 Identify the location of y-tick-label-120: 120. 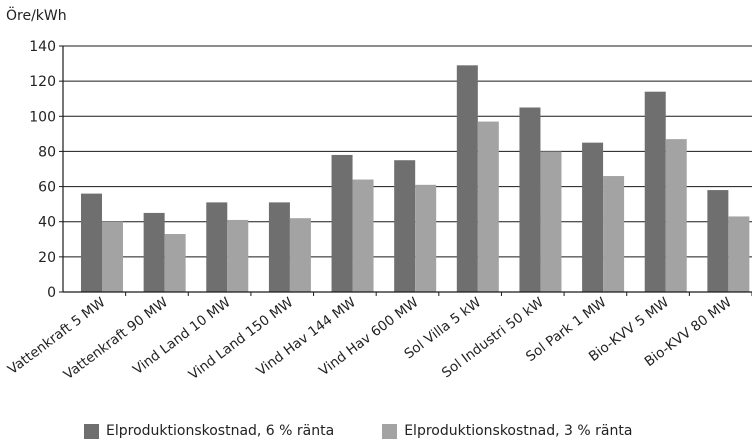
(42, 82).